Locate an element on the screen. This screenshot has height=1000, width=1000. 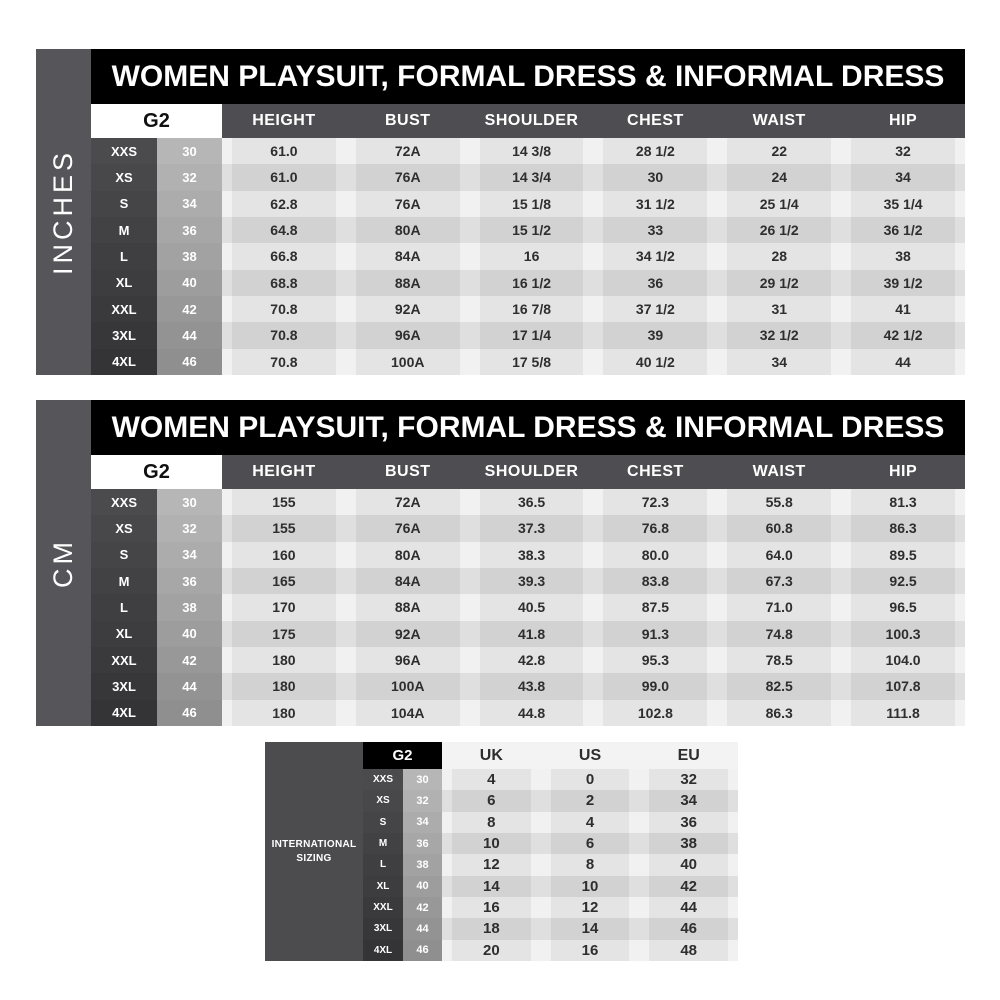
value-cell: 71.0 is located at coordinates (779, 607).